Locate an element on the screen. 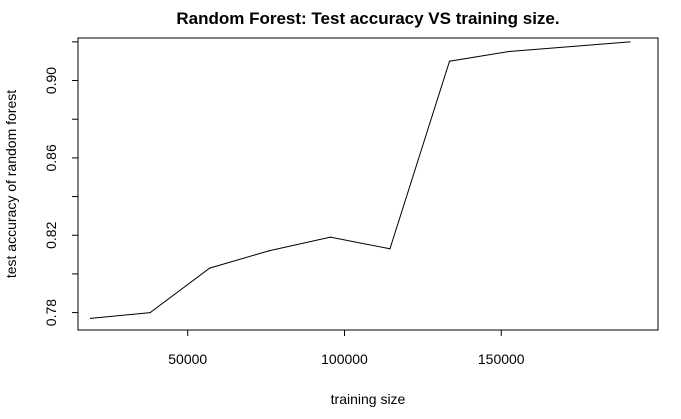 The width and height of the screenshot is (681, 419). x-axis: 50000 100000 150000 is located at coordinates (346, 348).